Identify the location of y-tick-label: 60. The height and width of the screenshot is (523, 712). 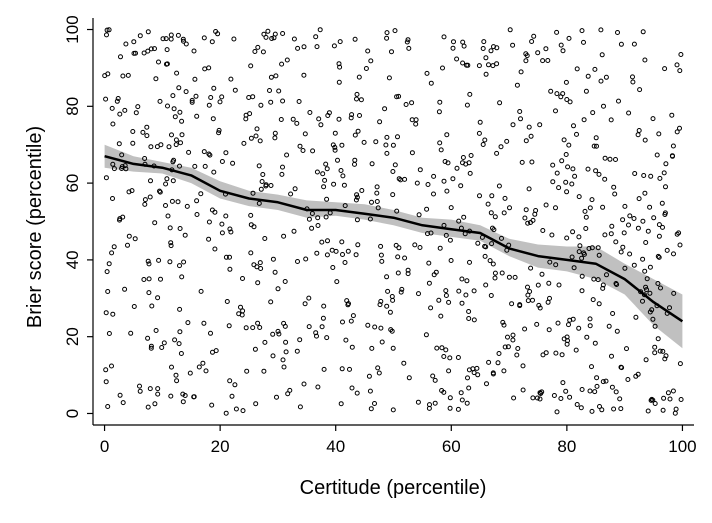
(72, 183).